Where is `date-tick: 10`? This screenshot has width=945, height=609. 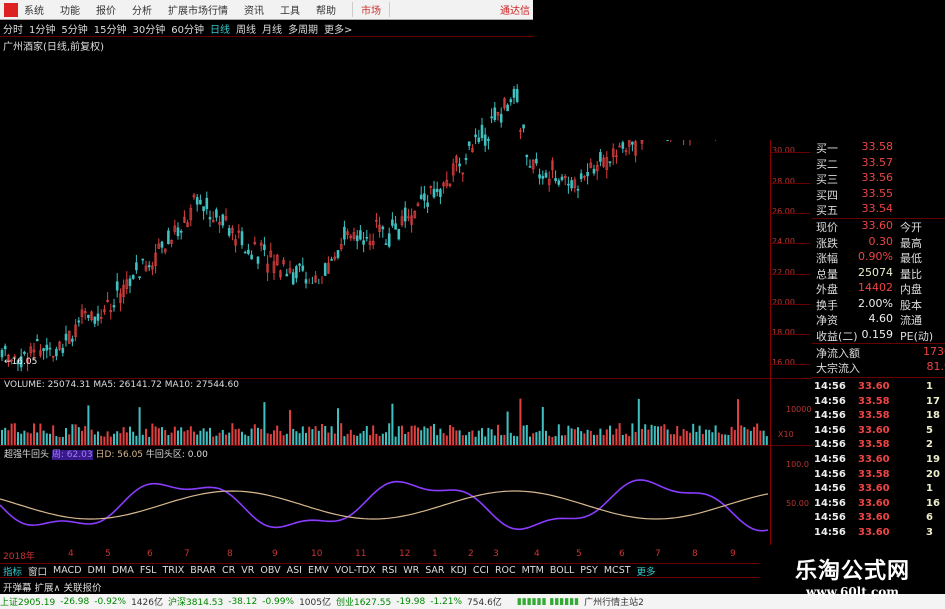 date-tick: 10 is located at coordinates (317, 554).